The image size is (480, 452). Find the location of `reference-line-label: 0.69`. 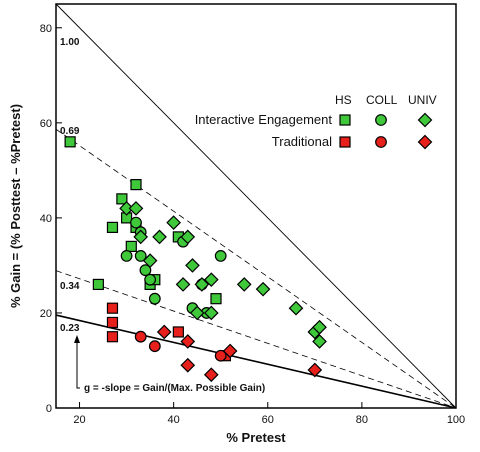

reference-line-label: 0.69 is located at coordinates (70, 131).